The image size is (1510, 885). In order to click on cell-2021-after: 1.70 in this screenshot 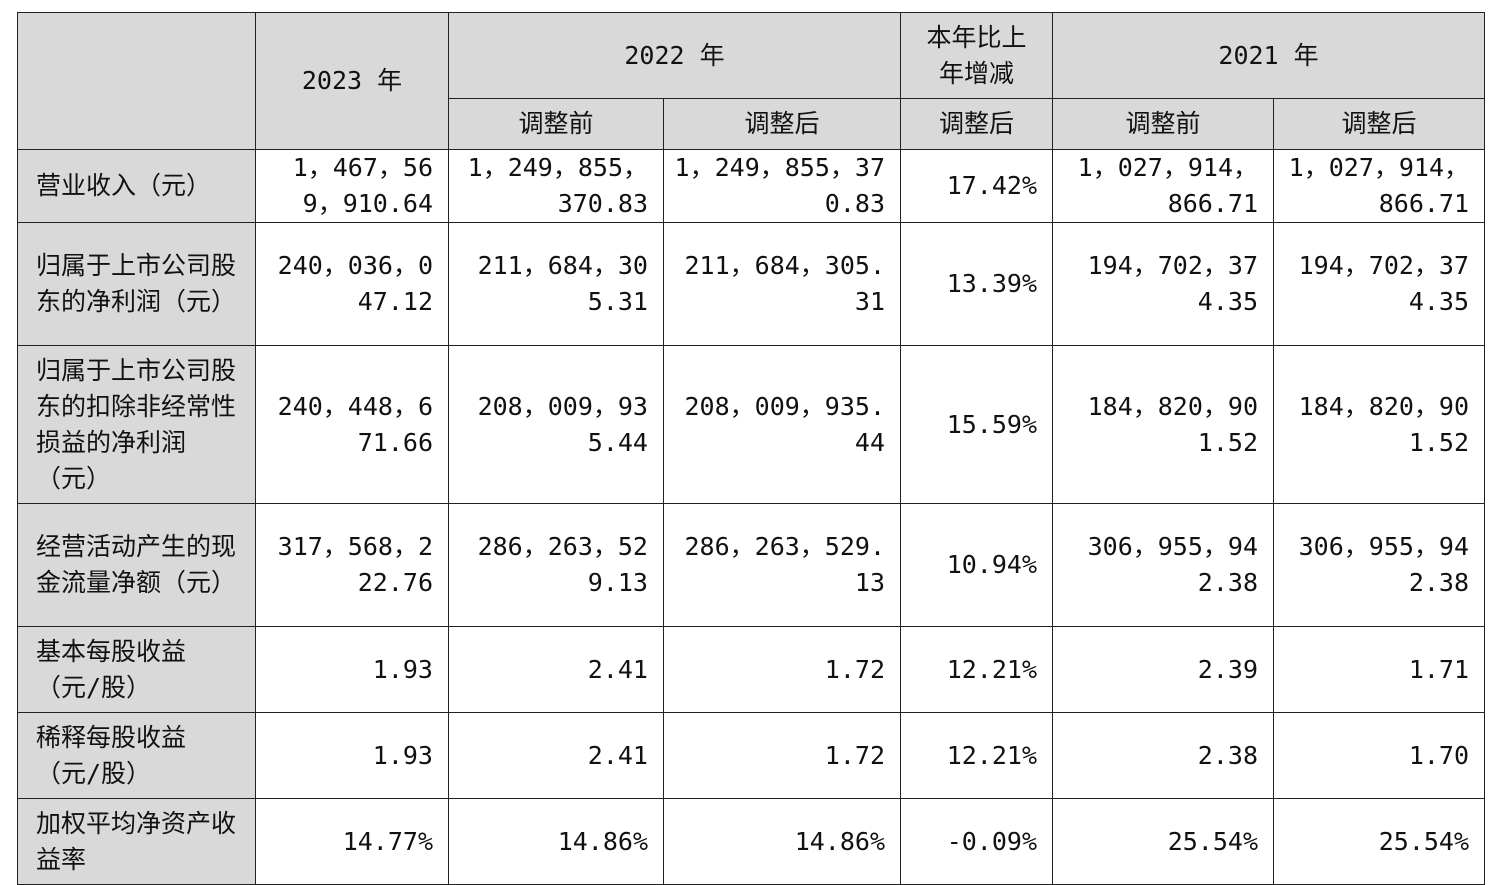, I will do `click(1379, 755)`.